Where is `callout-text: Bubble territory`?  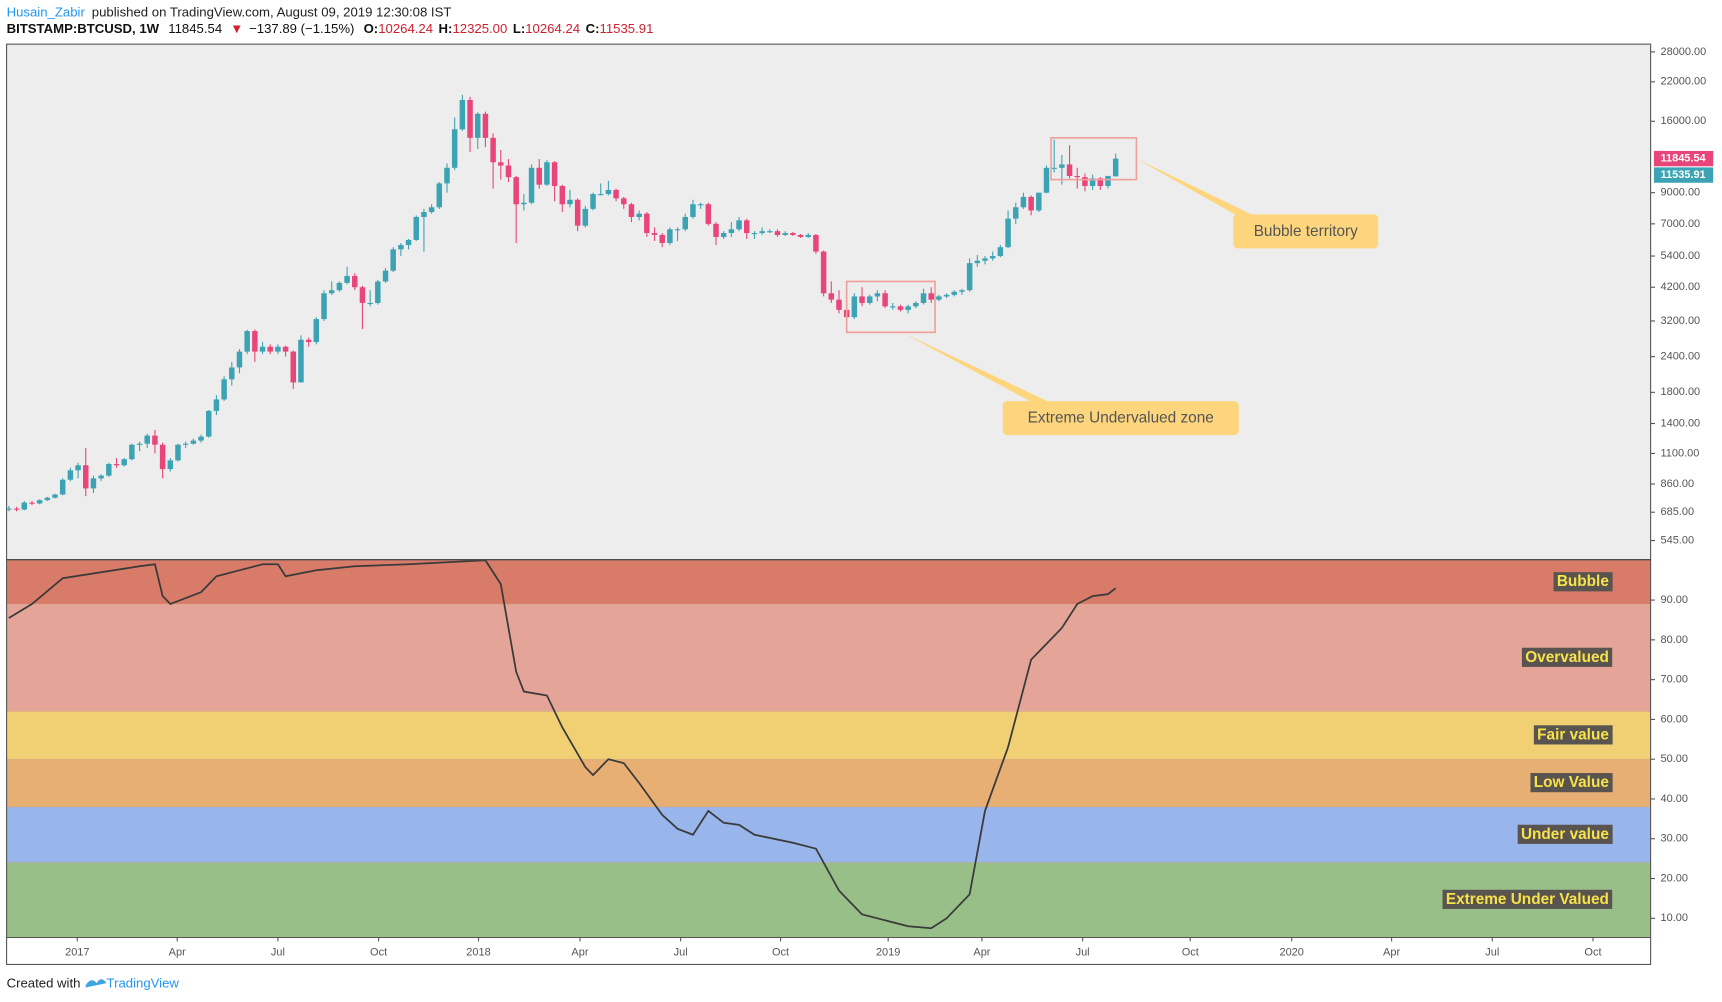
callout-text: Bubble territory is located at coordinates (1306, 231).